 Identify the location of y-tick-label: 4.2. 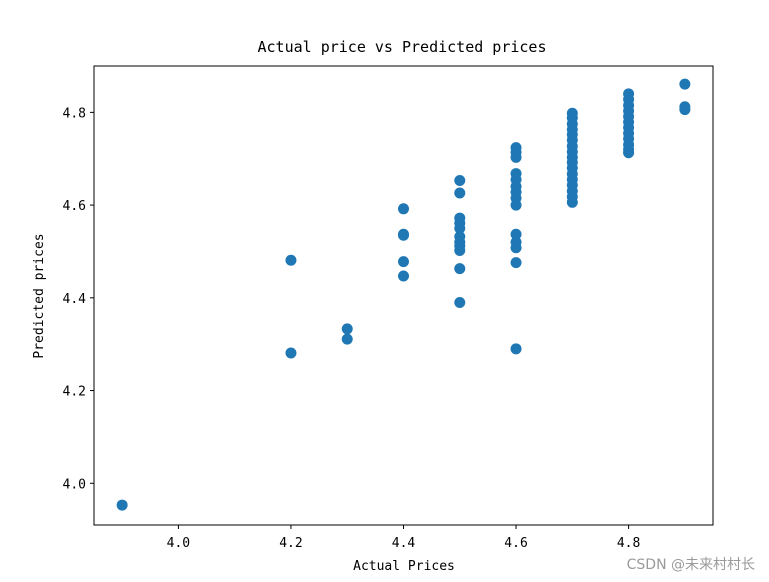
(74, 392).